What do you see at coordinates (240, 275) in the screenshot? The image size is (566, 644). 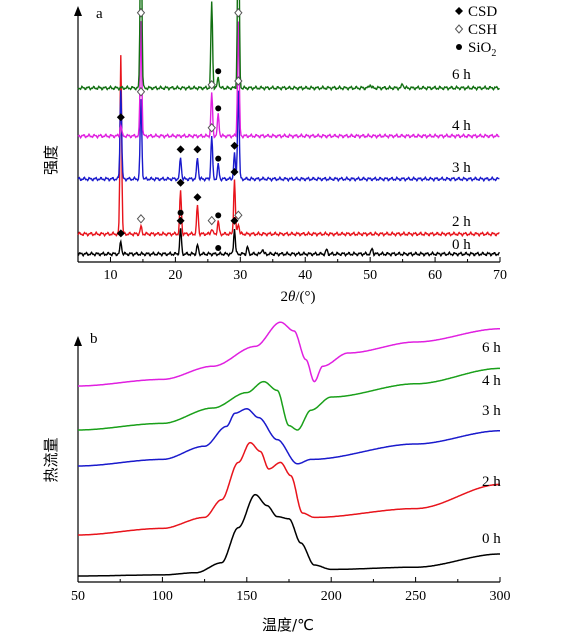 I see `panel-a-x-tick-label: 30` at bounding box center [240, 275].